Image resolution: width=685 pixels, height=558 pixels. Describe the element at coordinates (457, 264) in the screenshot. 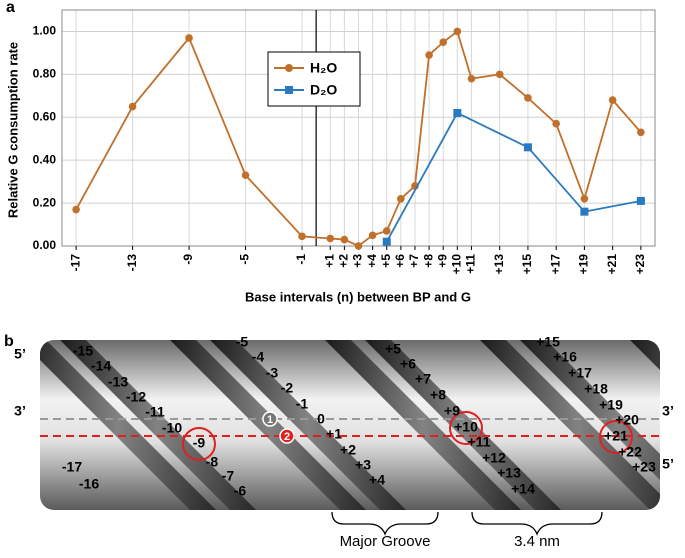

I see `x-tick-label: +10` at that location.